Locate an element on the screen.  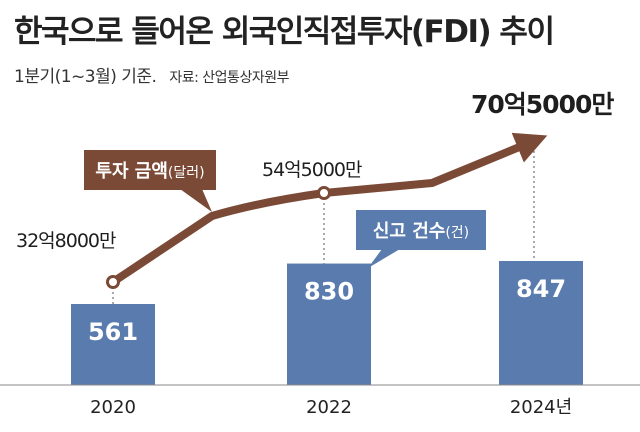
source-text: 자료: 산업통상자원부 is located at coordinates (229, 78).